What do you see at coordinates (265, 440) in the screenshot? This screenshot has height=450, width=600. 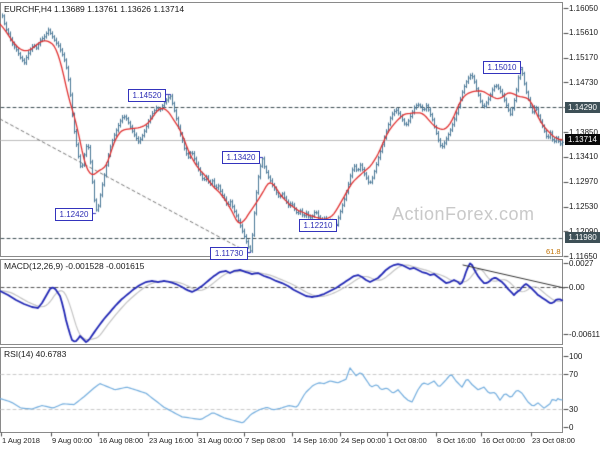 I see `date-axis-label: 7 Sep 08:00` at bounding box center [265, 440].